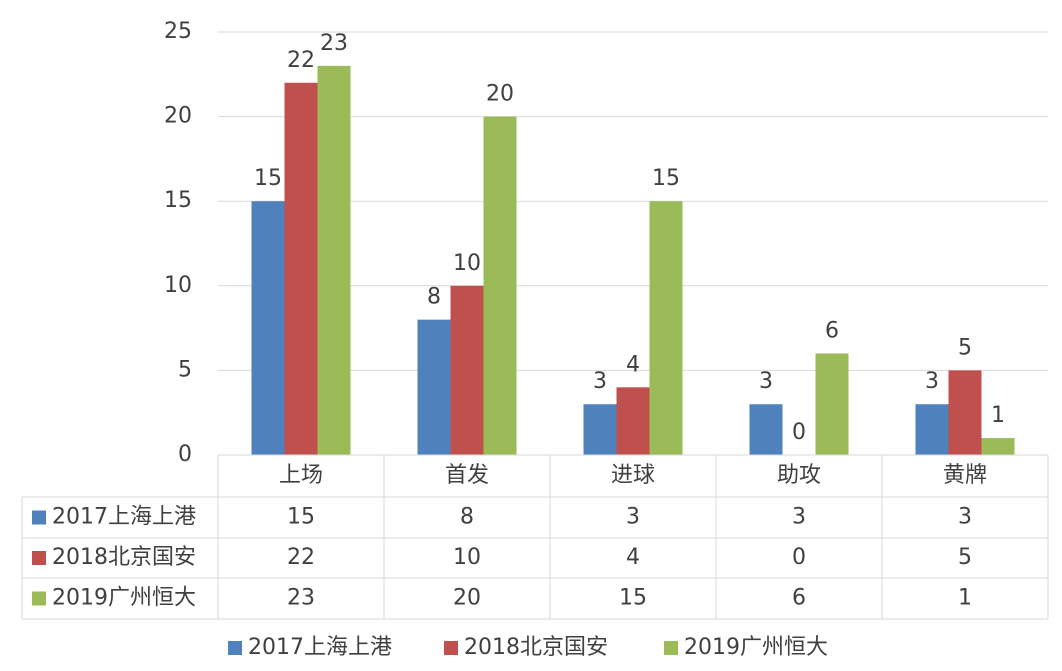 Image resolution: width=1062 pixels, height=671 pixels. Describe the element at coordinates (799, 598) in the screenshot. I see `table-cell: 6` at that location.